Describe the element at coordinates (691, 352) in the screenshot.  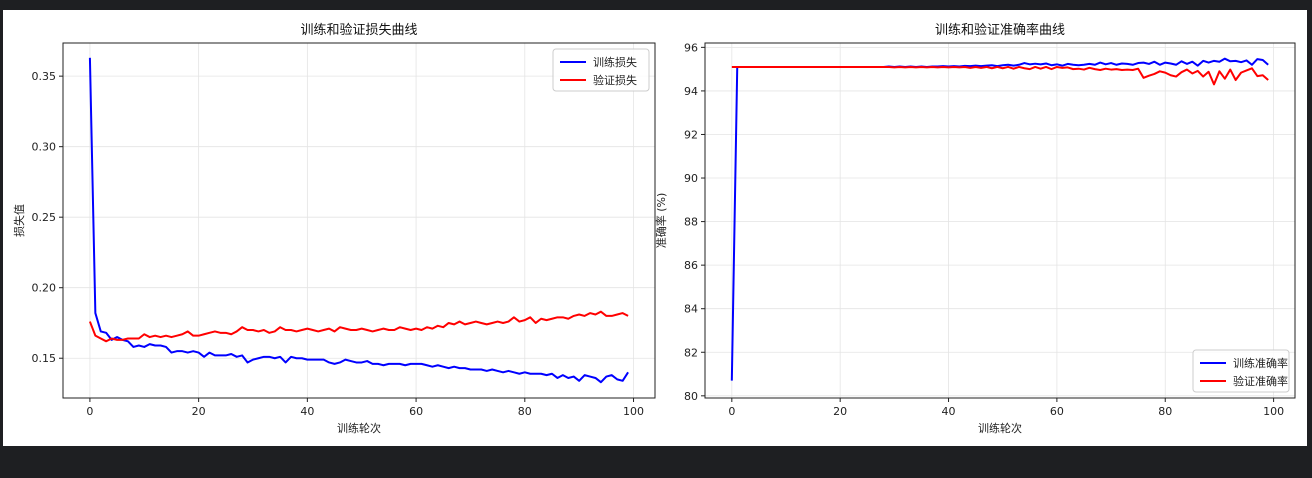
I see `y-tick-label: 82` at that location.